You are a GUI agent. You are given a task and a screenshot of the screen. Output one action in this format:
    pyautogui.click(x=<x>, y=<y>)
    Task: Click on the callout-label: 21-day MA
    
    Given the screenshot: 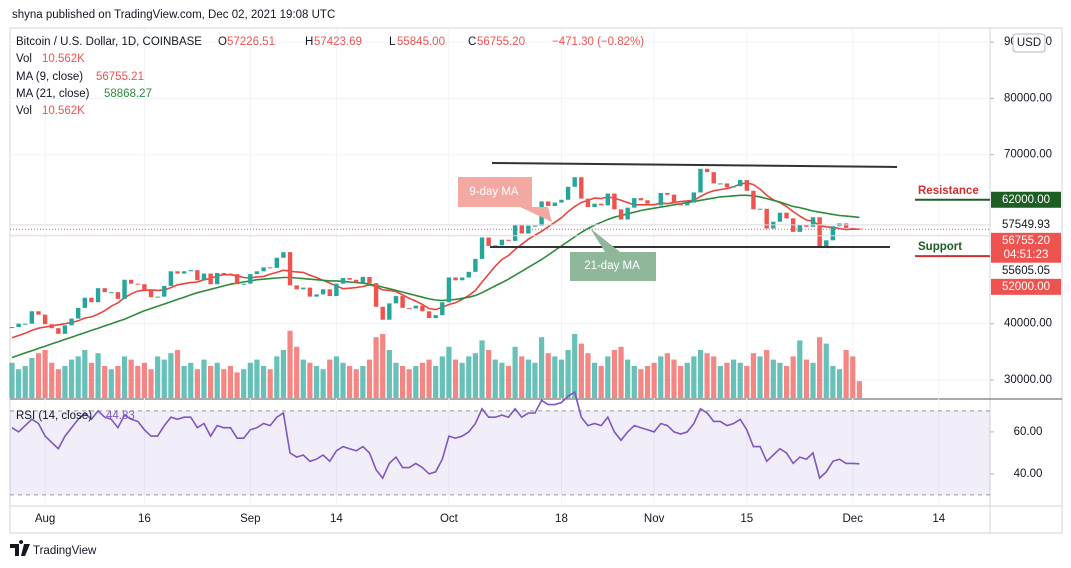 What is the action you would take?
    pyautogui.click(x=612, y=266)
    